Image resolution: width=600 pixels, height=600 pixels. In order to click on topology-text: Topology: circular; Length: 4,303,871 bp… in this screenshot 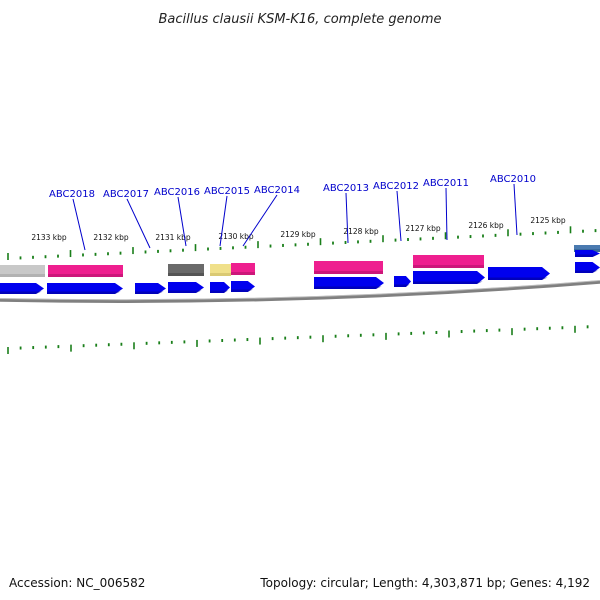, I will do `click(425, 583)`.